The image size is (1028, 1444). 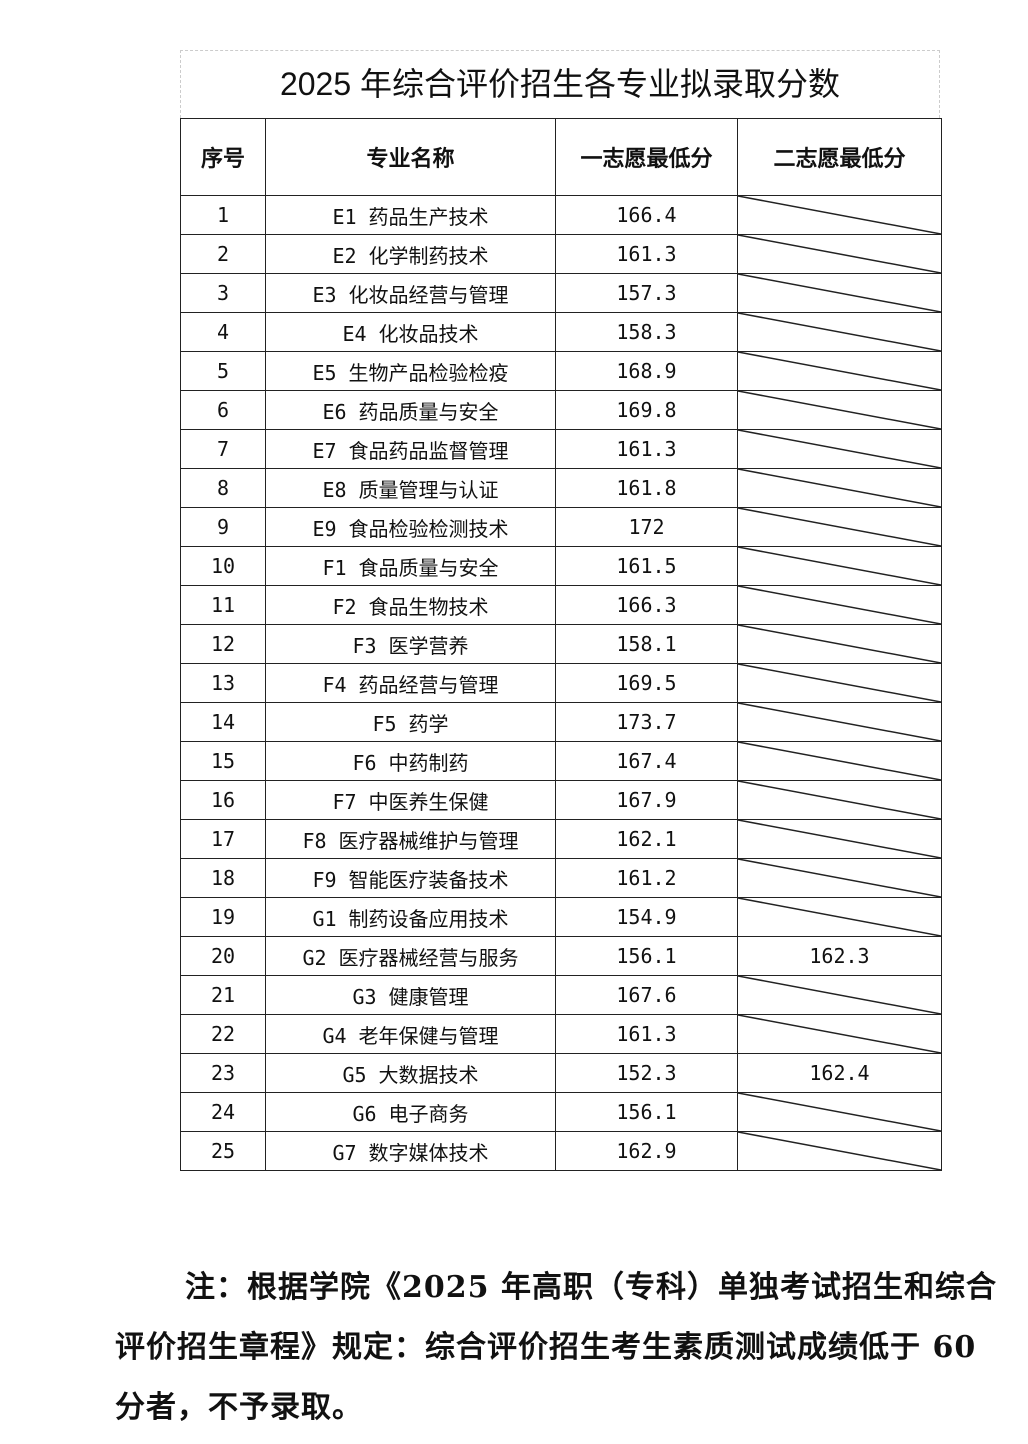 What do you see at coordinates (223, 332) in the screenshot?
I see `cell-index: 4` at bounding box center [223, 332].